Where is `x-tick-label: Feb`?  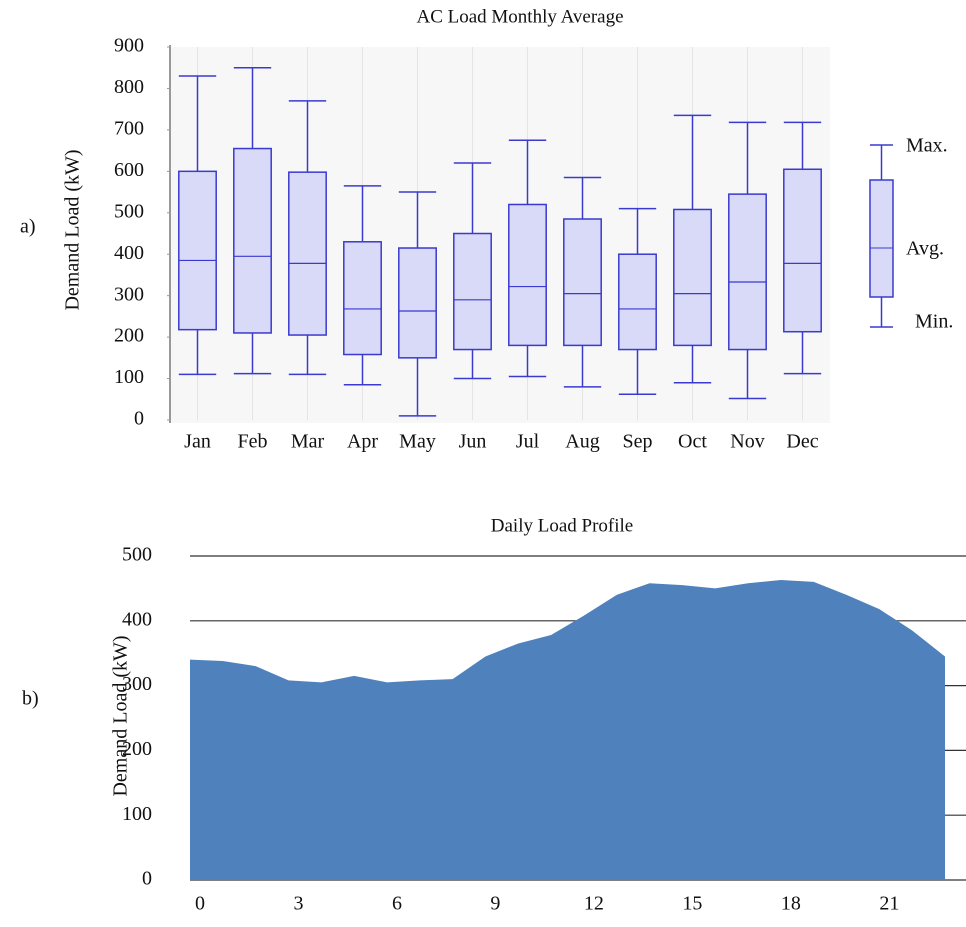 x-tick-label: Feb is located at coordinates (253, 442).